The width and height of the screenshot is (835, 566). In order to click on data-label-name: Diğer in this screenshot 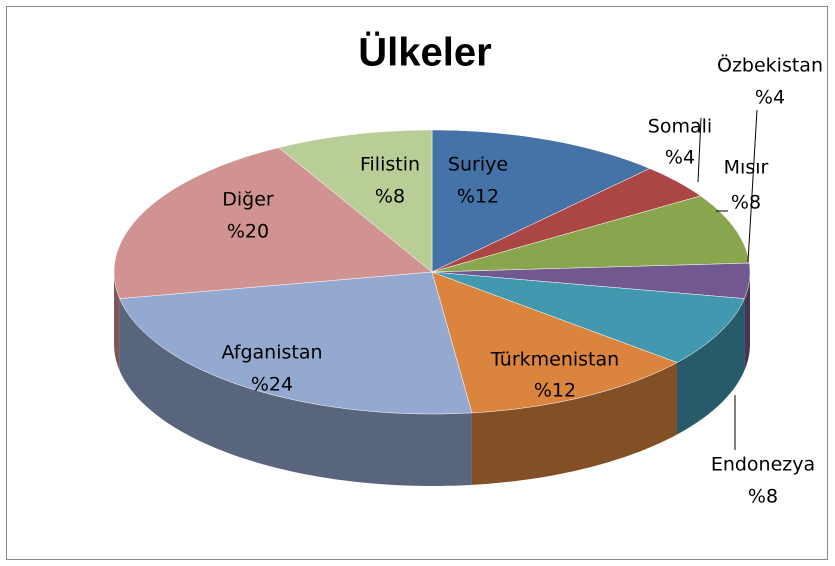, I will do `click(248, 200)`.